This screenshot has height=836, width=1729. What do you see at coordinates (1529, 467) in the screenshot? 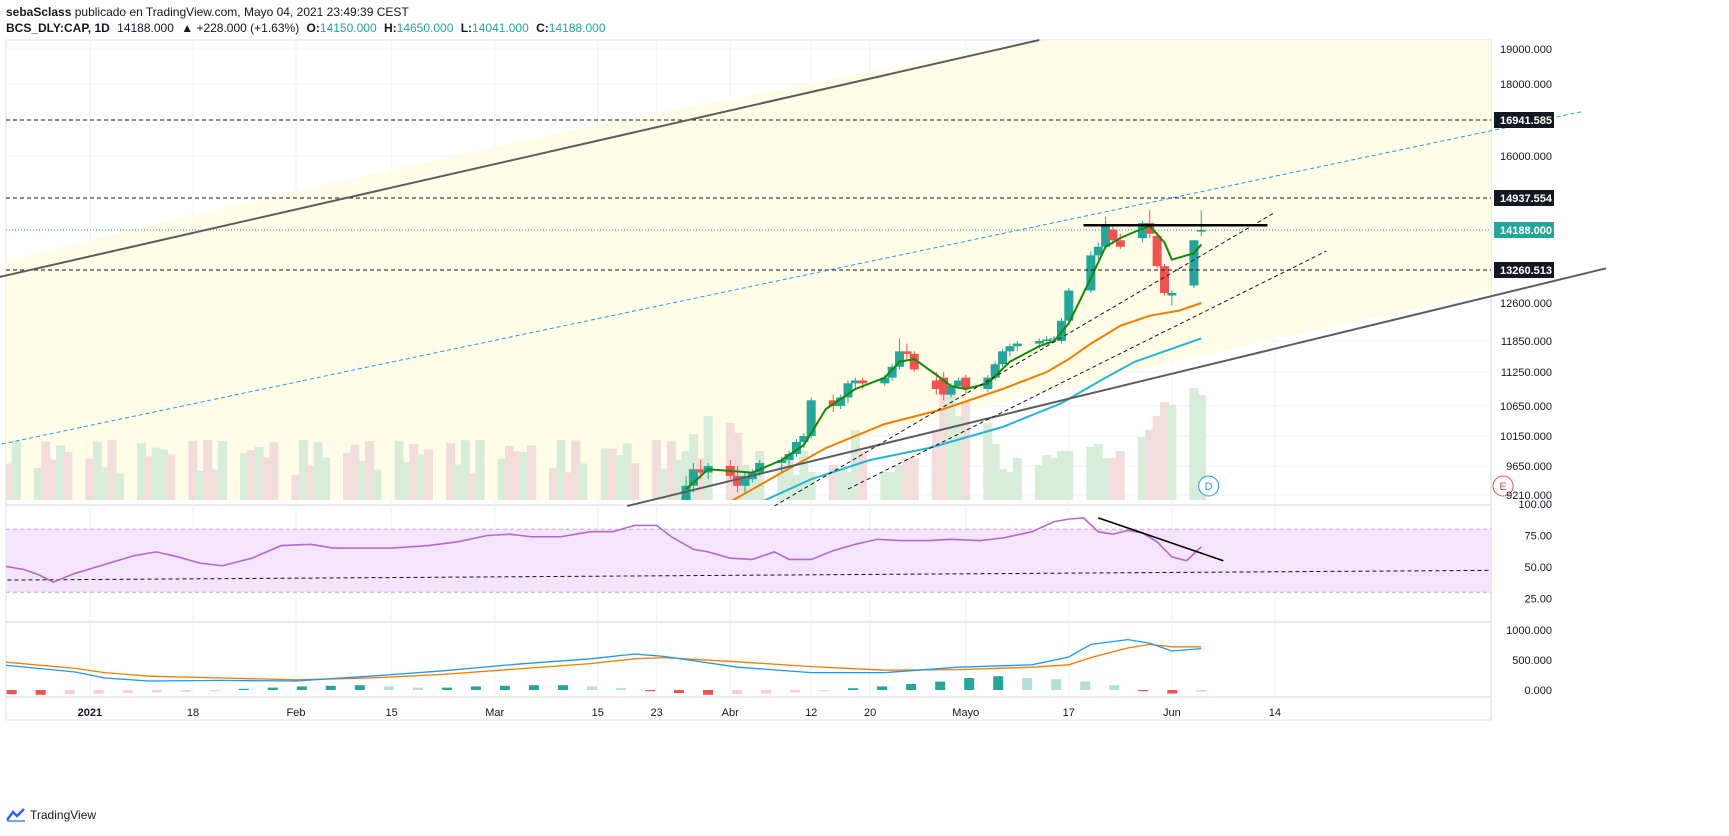
I see `price-tick-label: 9650.000` at bounding box center [1529, 467].